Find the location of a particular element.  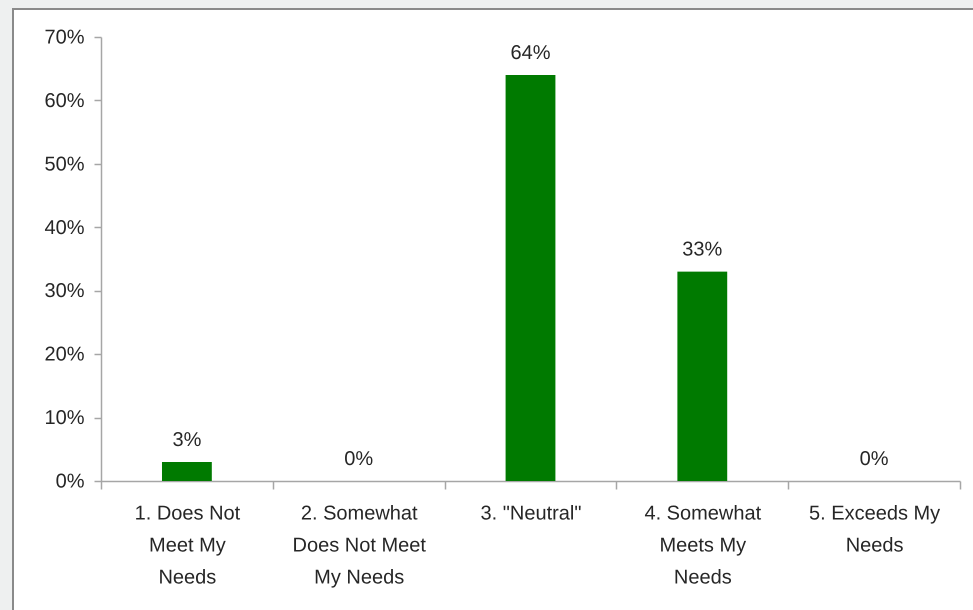

data-label: 64% is located at coordinates (530, 53).